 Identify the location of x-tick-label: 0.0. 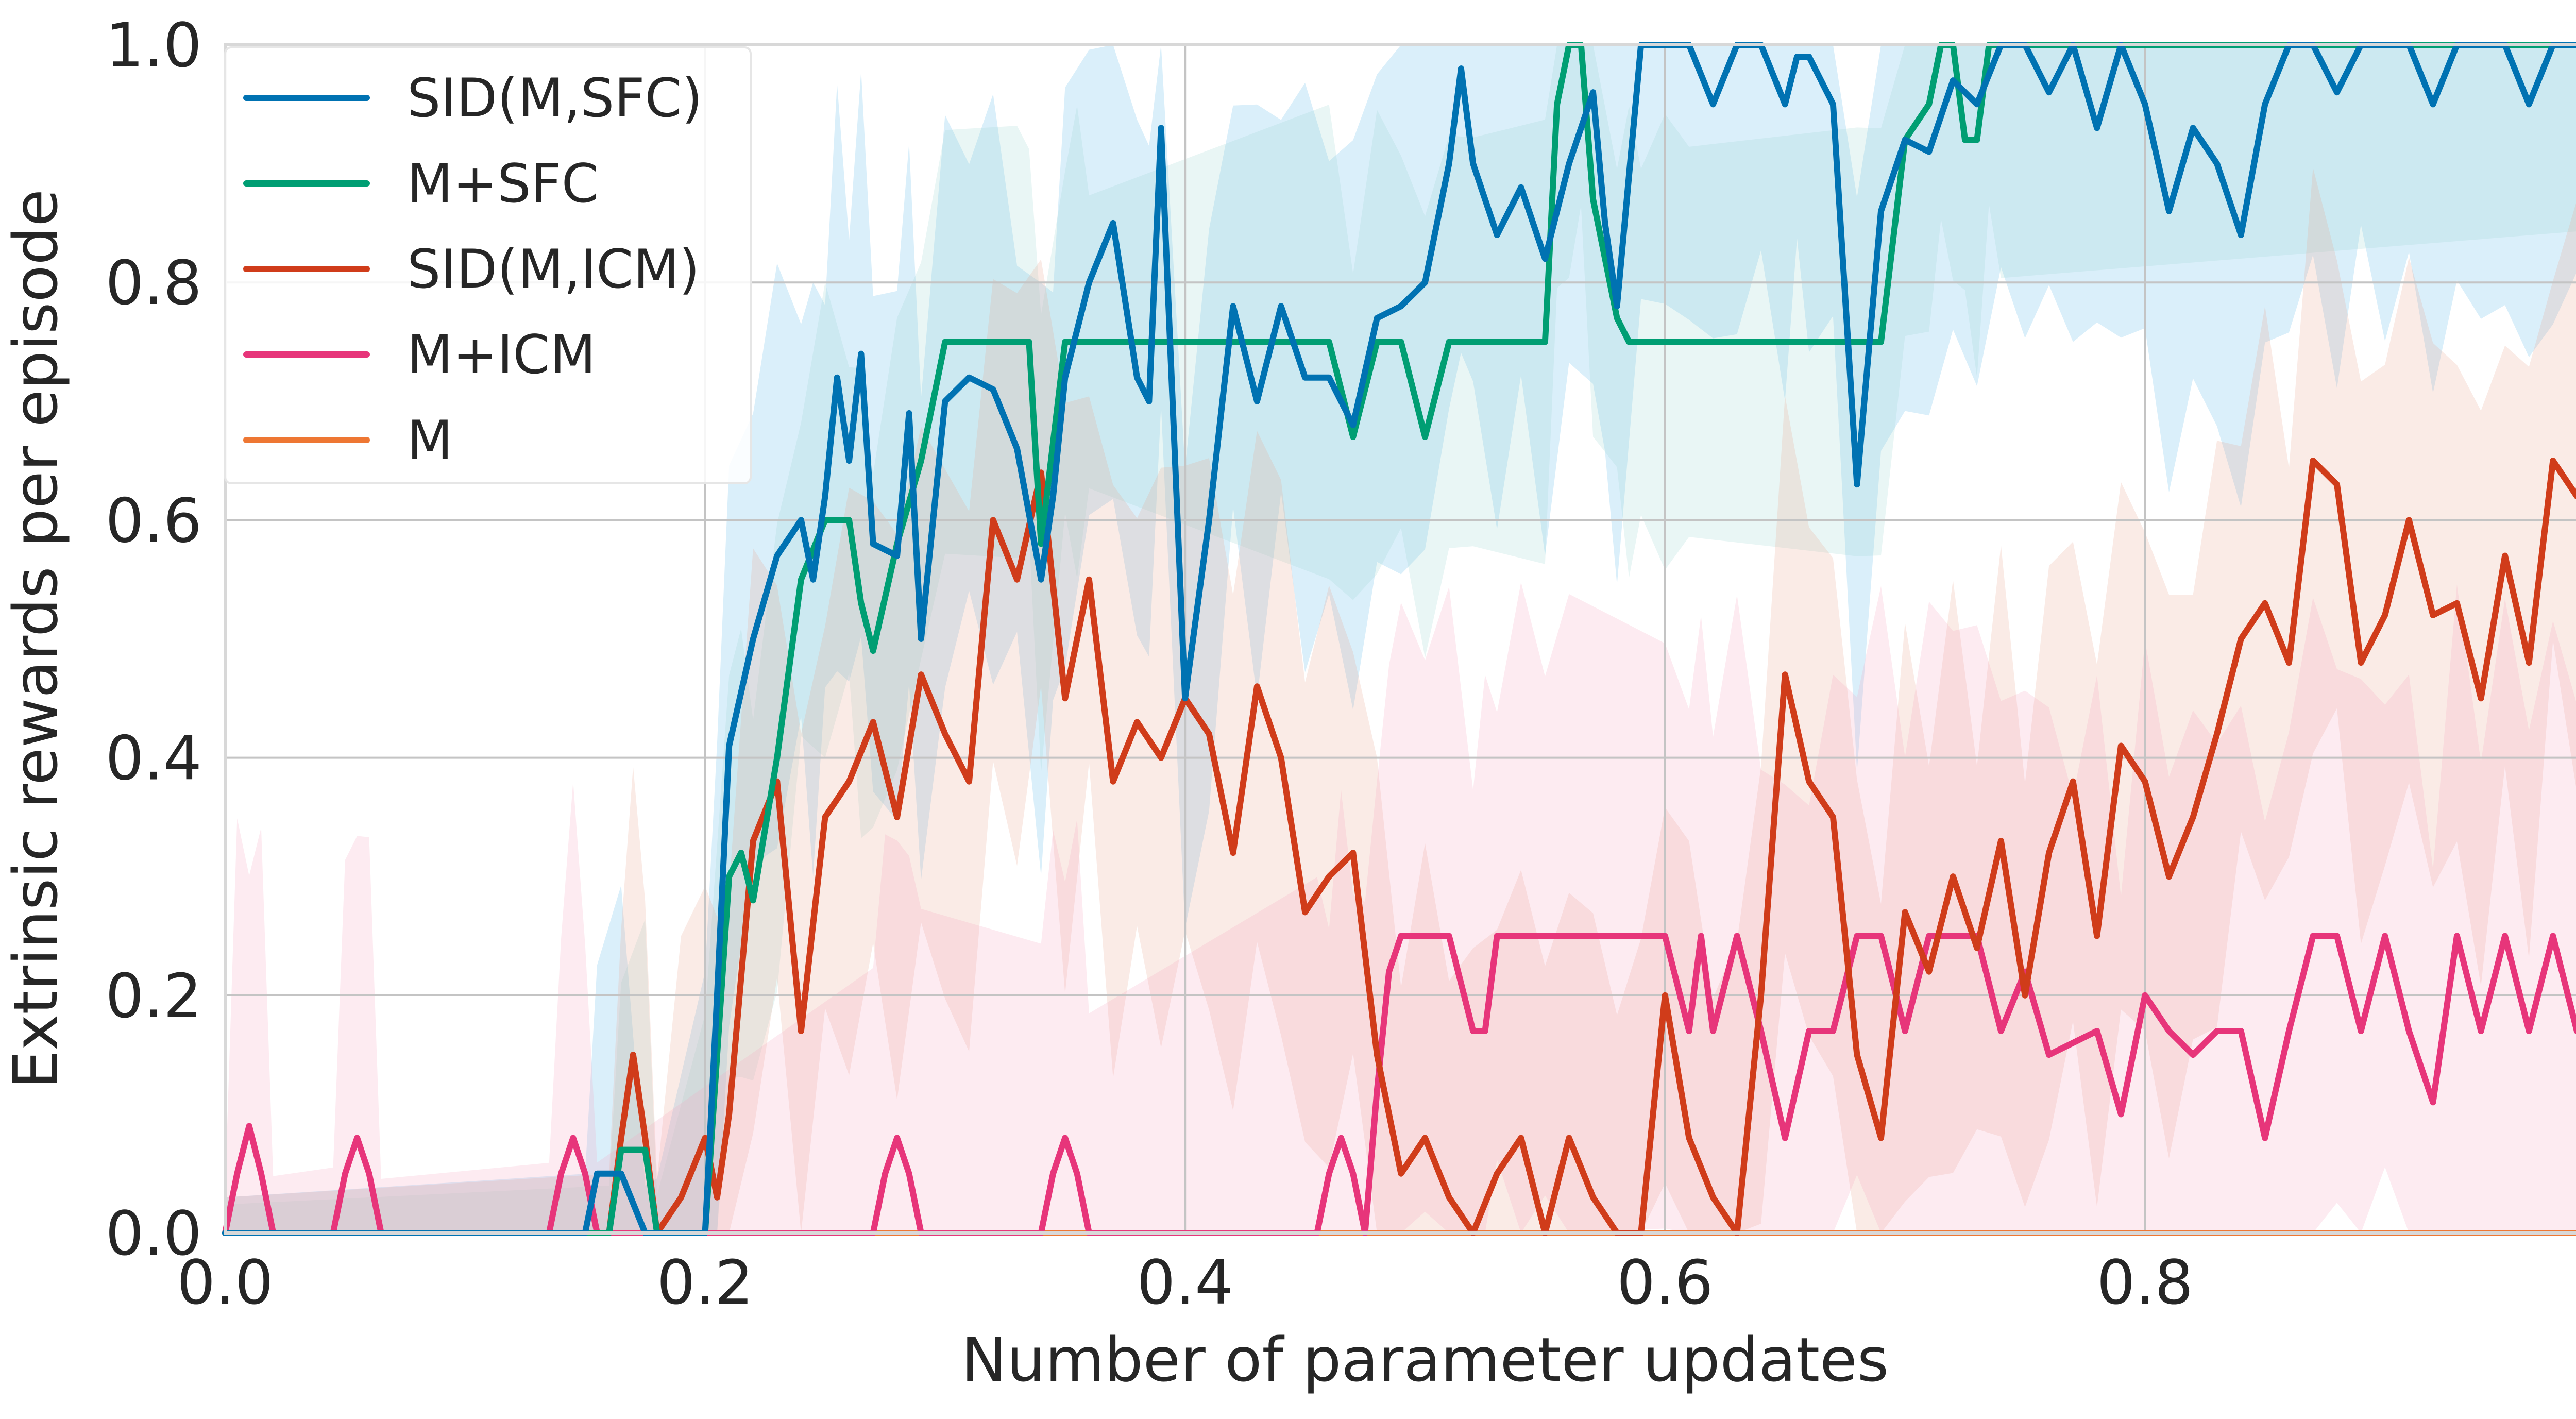
(225, 1282).